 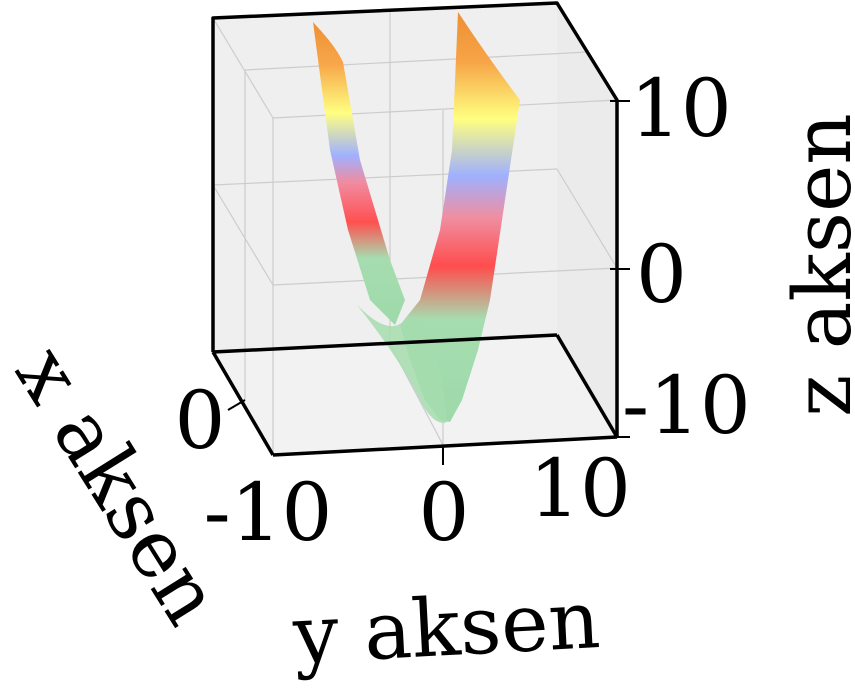 I want to click on z-tick-label: -10, so click(x=686, y=405).